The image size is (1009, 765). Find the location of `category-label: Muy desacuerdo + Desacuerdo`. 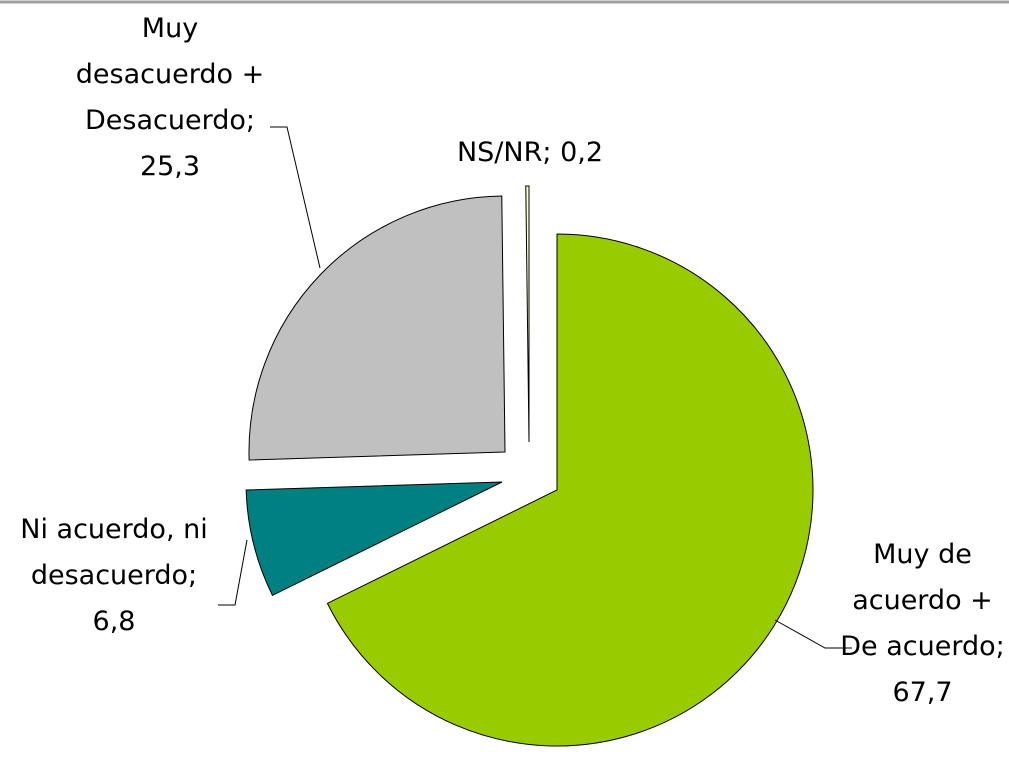

category-label: Muy desacuerdo + Desacuerdo is located at coordinates (170, 74).